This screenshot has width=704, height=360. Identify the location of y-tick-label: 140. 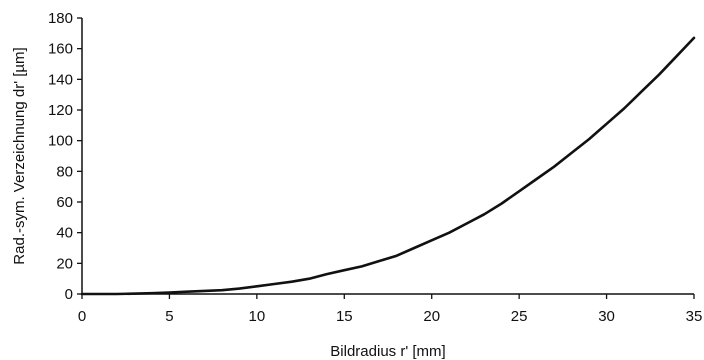
(60, 79).